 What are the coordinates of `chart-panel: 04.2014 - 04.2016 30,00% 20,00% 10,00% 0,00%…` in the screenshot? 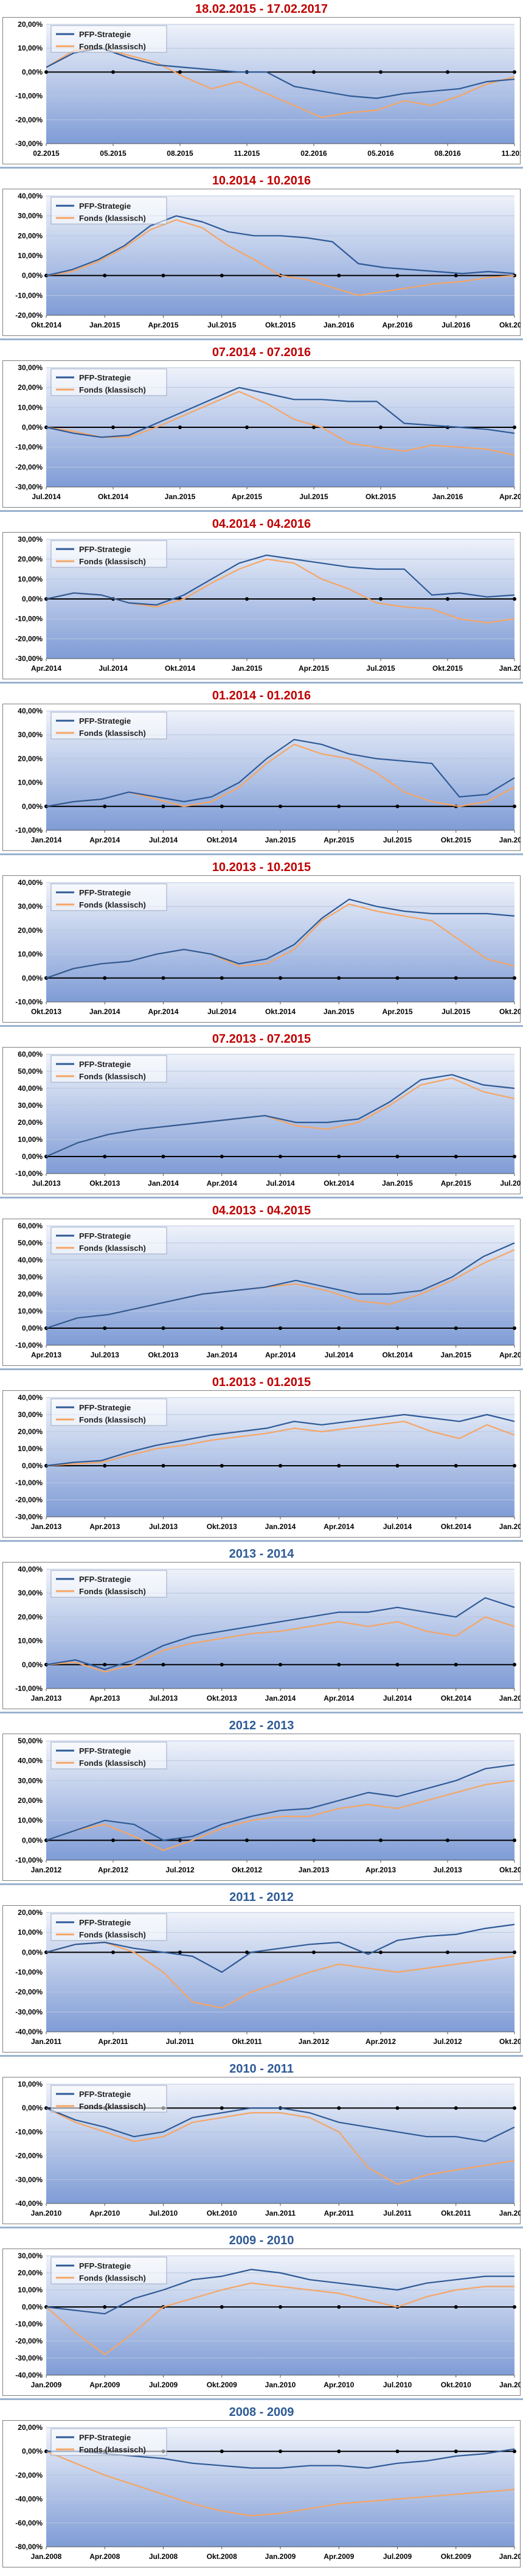 It's located at (261, 597).